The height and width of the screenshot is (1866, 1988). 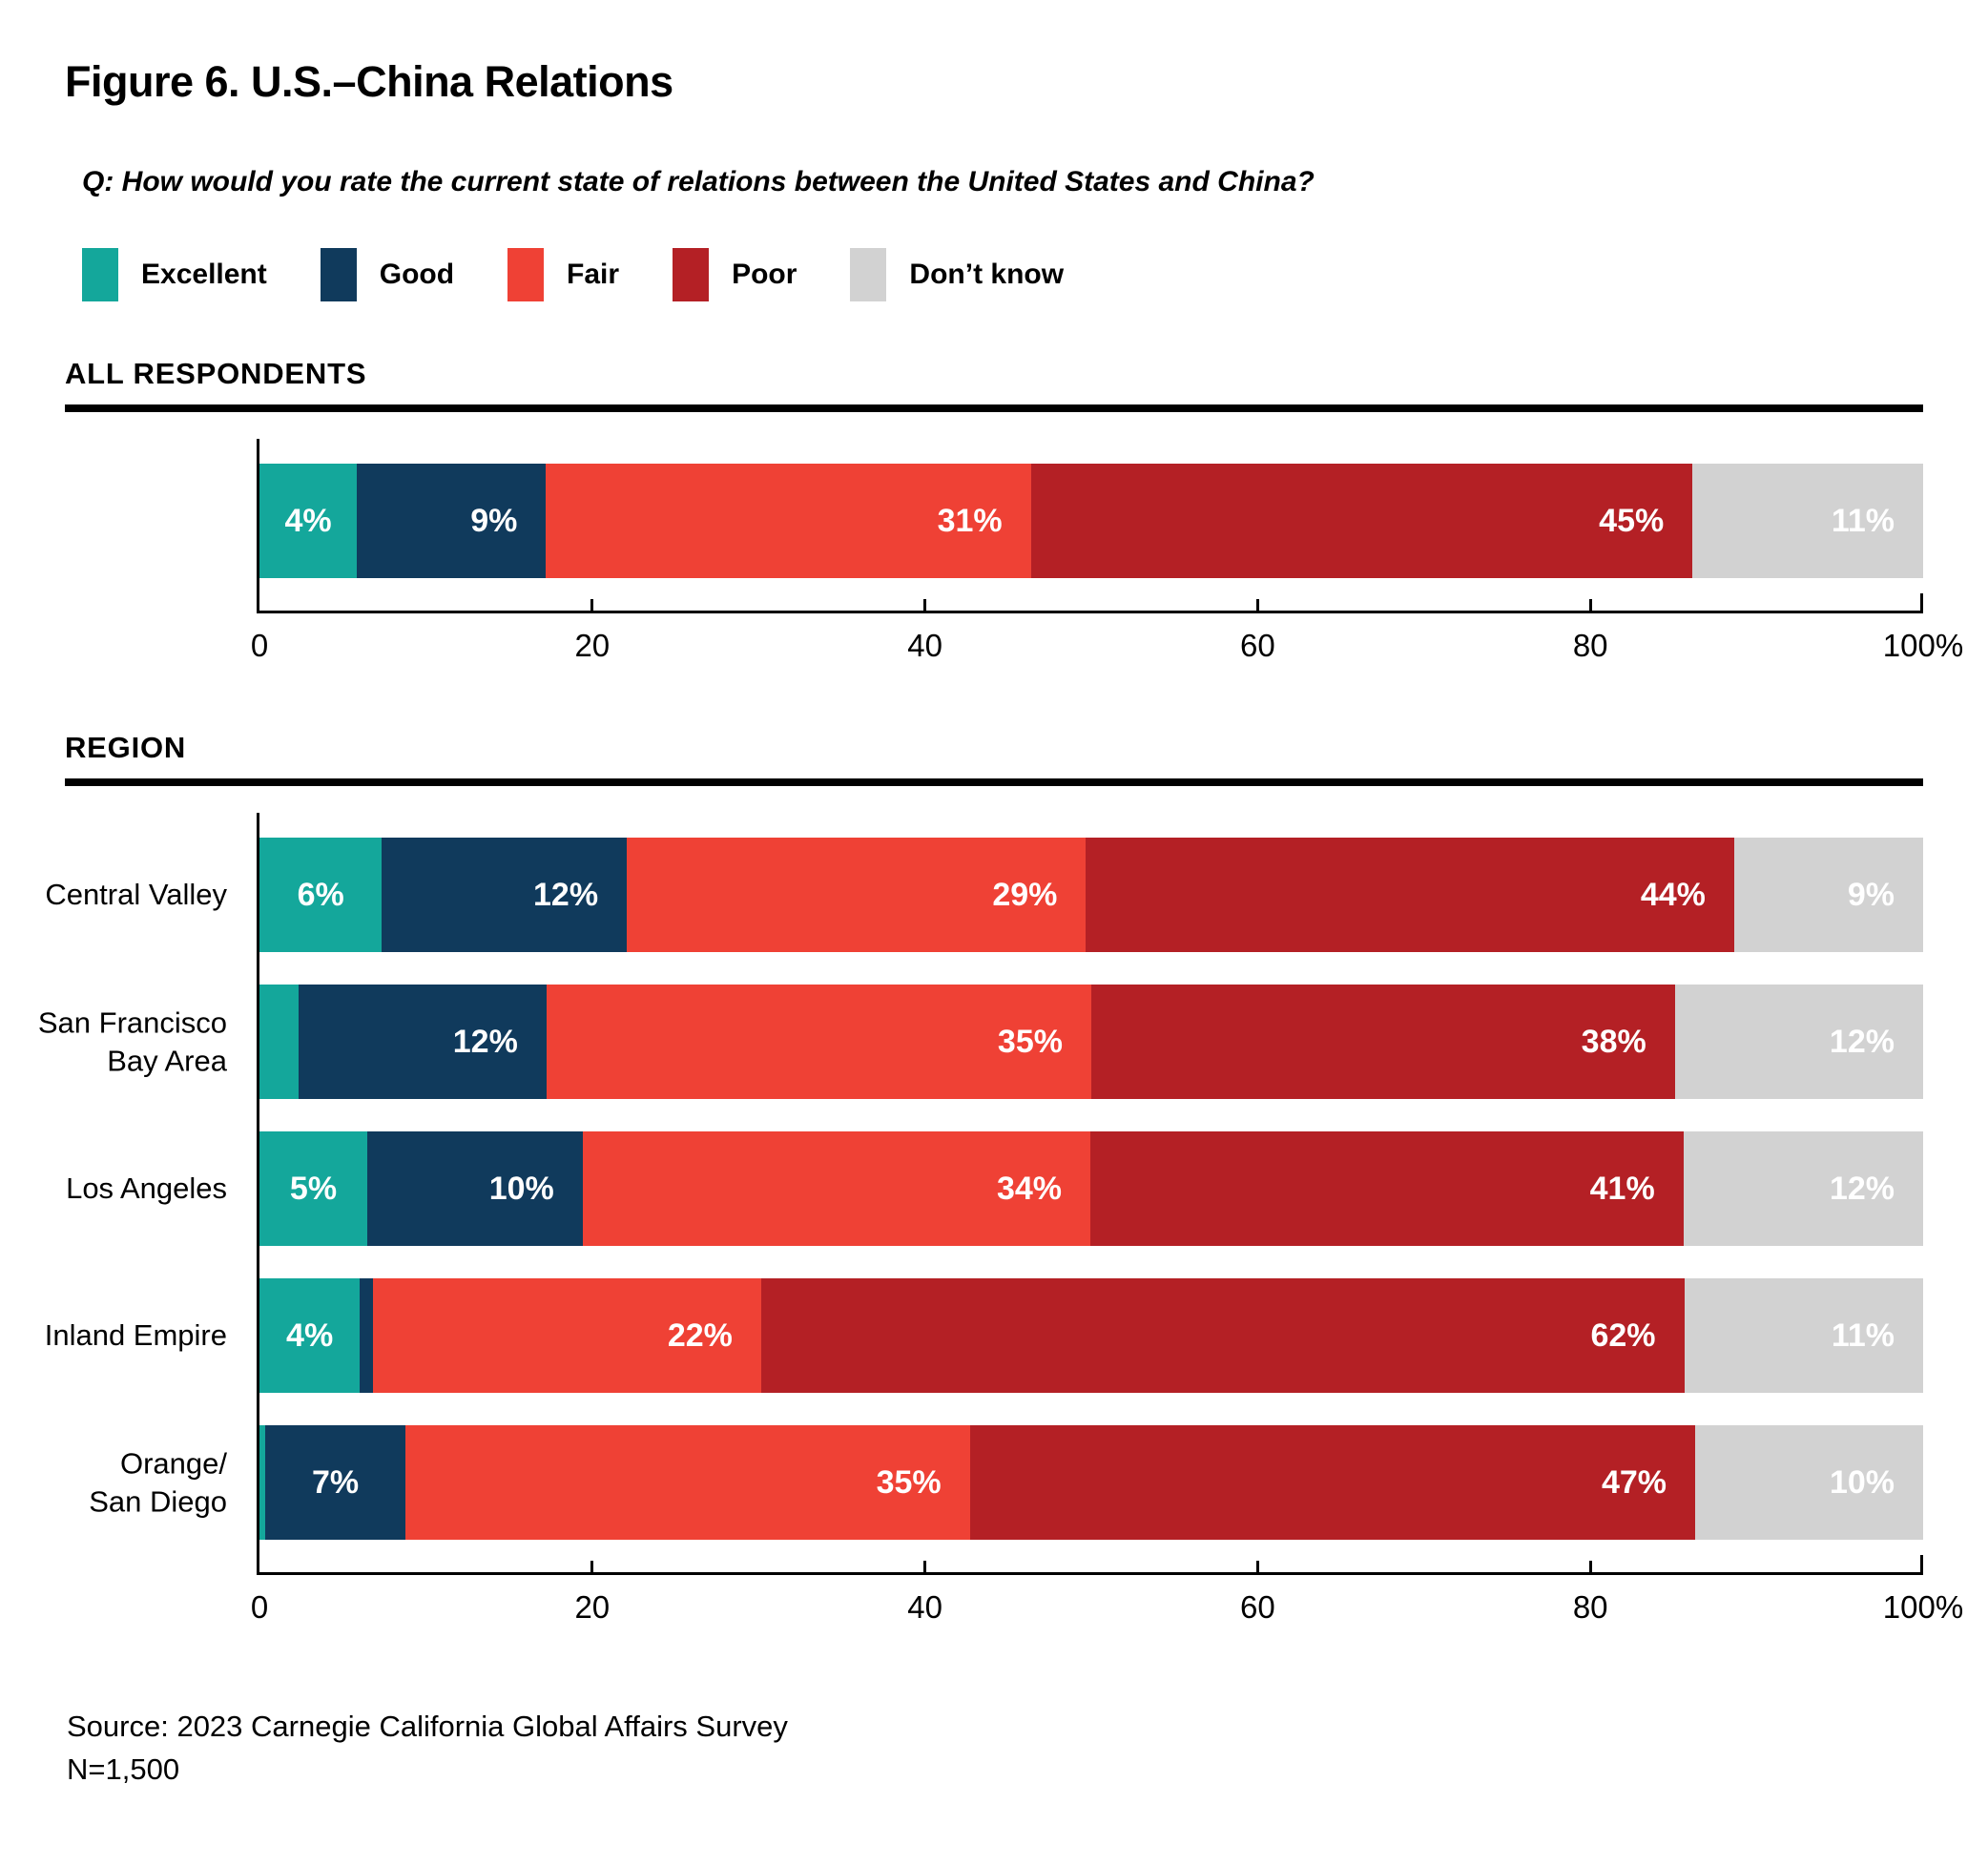 I want to click on axis-tick-label: 0, so click(x=260, y=645).